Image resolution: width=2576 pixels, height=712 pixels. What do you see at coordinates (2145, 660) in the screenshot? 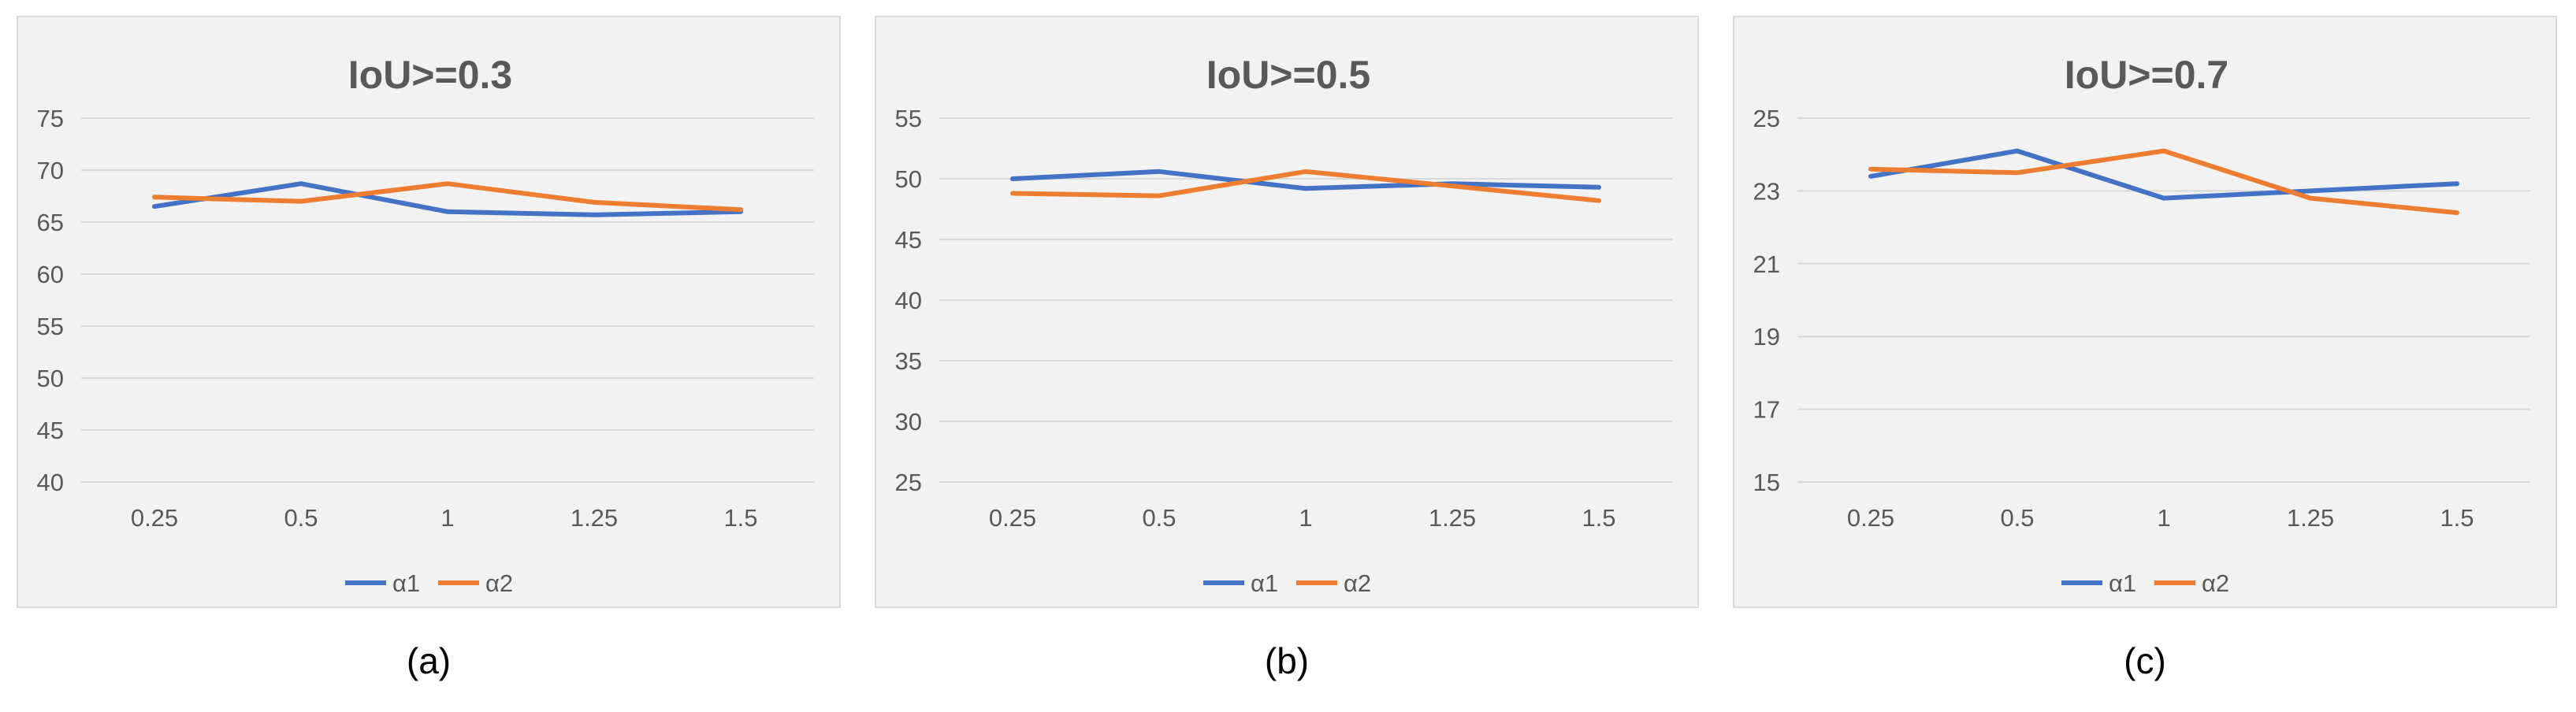
I see `caption-c: (c)` at bounding box center [2145, 660].